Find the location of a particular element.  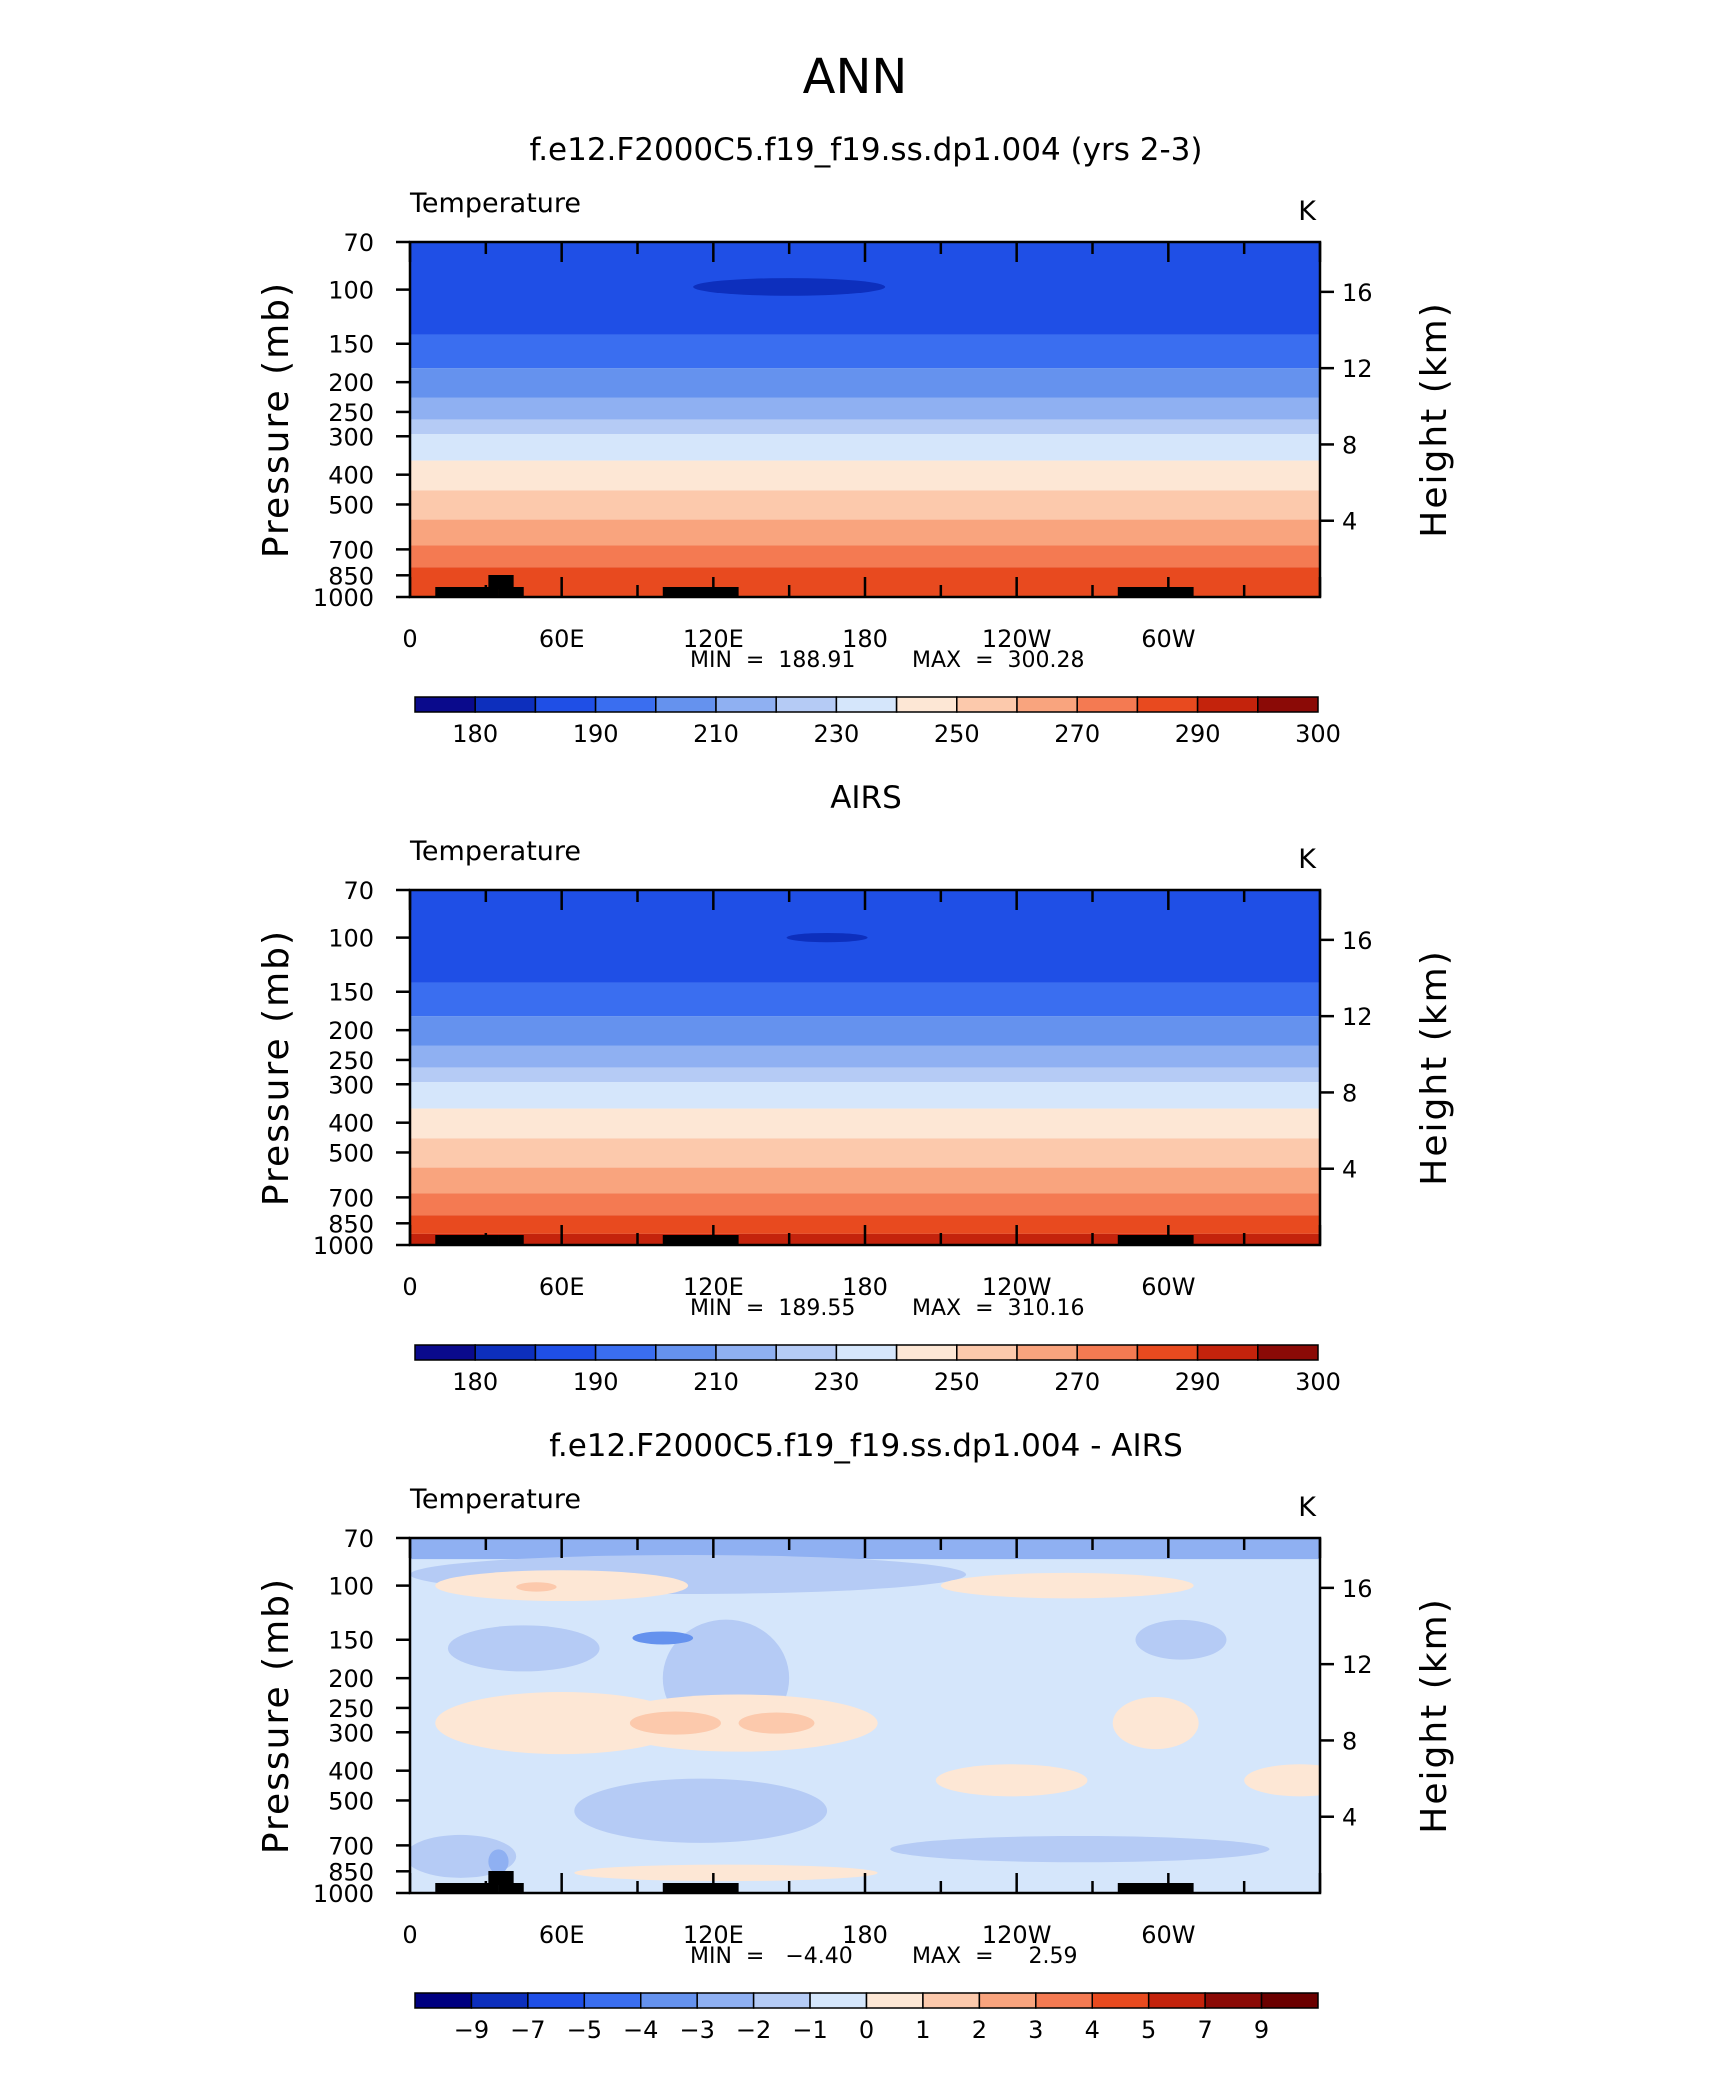

colorbar-label: 300 is located at coordinates (1318, 734).